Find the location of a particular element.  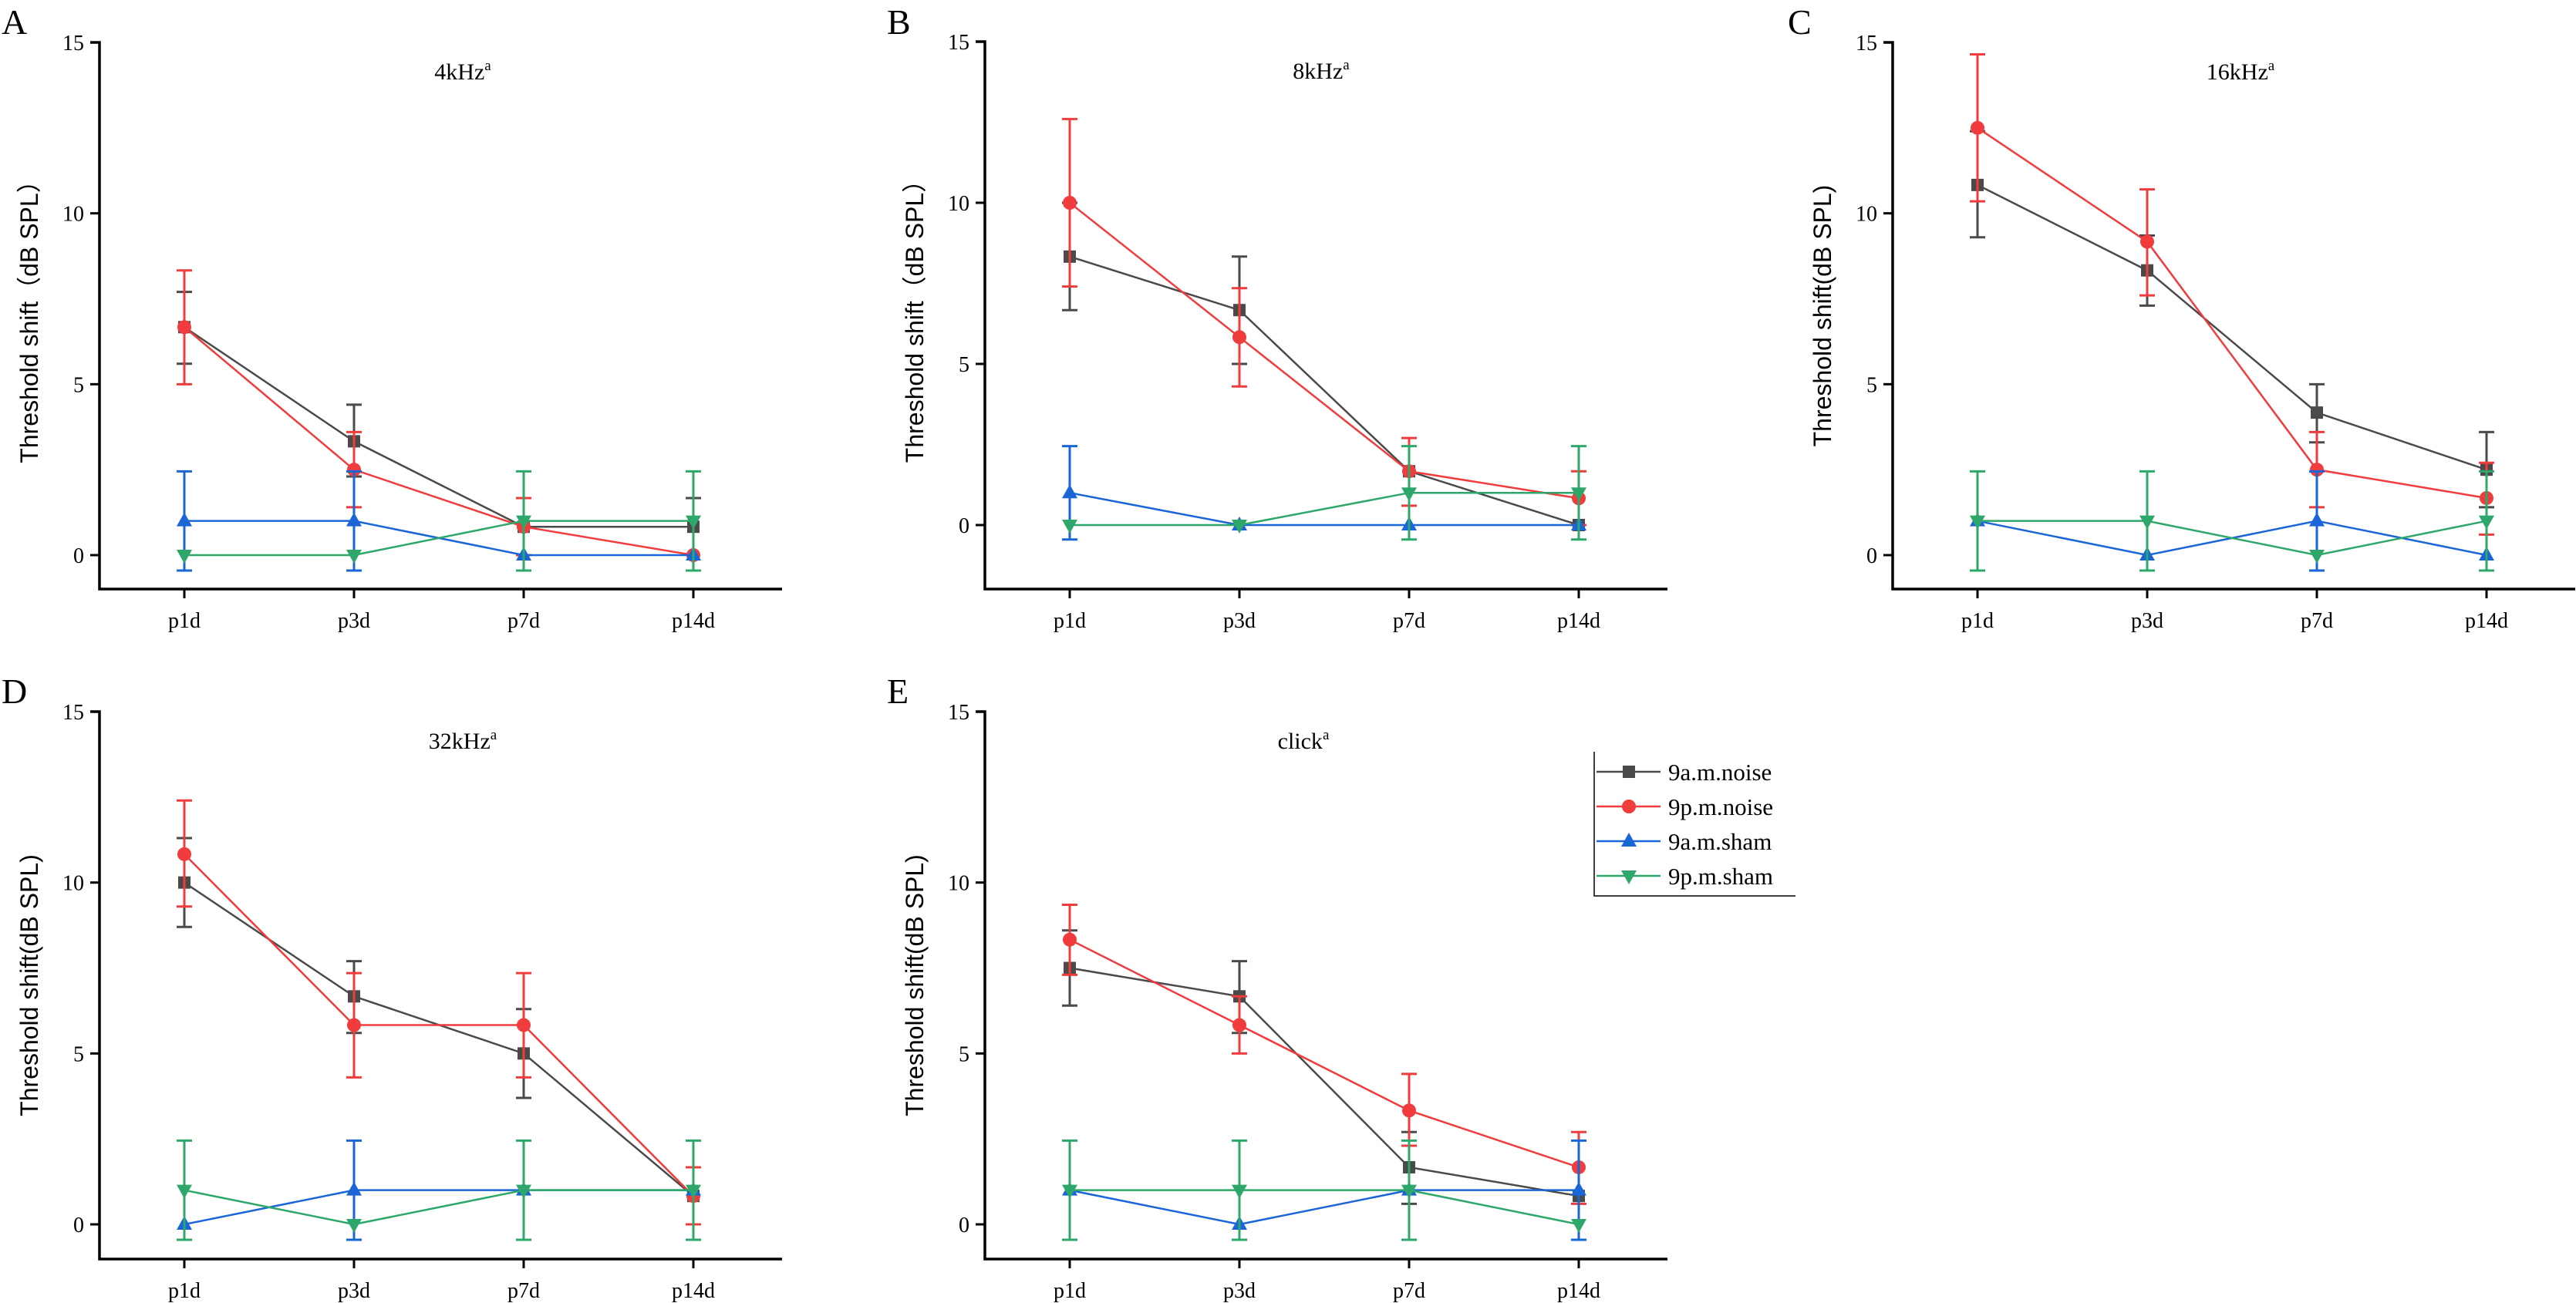

legend-label: 9a.m.noise is located at coordinates (1720, 772).